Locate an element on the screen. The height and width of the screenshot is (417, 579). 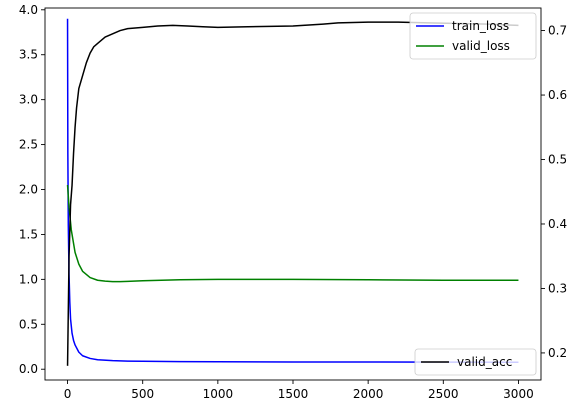
x-tick-label: 1500 is located at coordinates (293, 394).